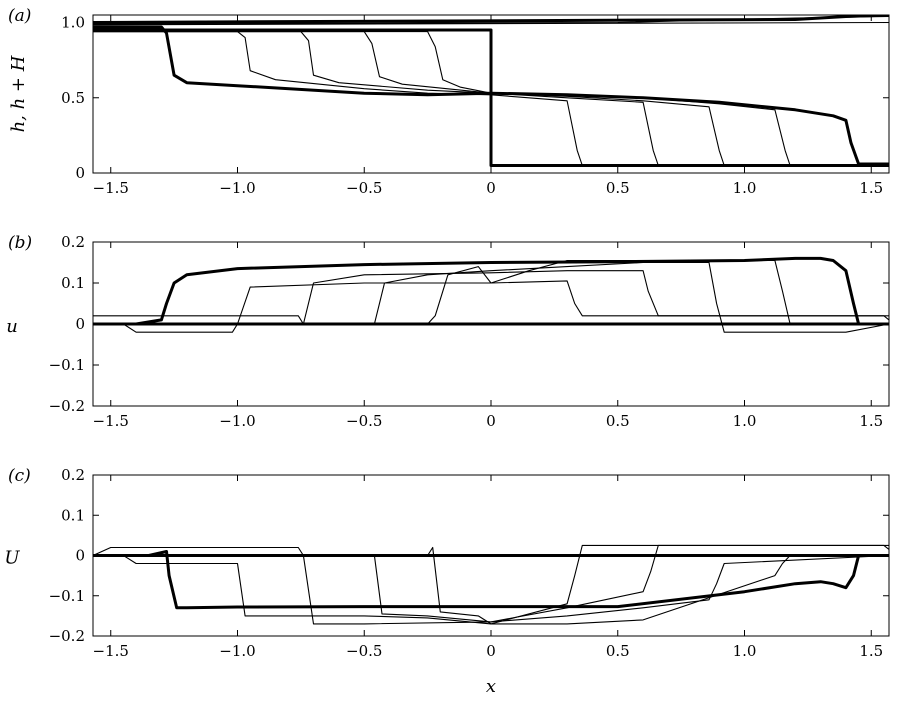 The height and width of the screenshot is (703, 901). I want to click on y-tick-label: 1.0, so click(73, 23).